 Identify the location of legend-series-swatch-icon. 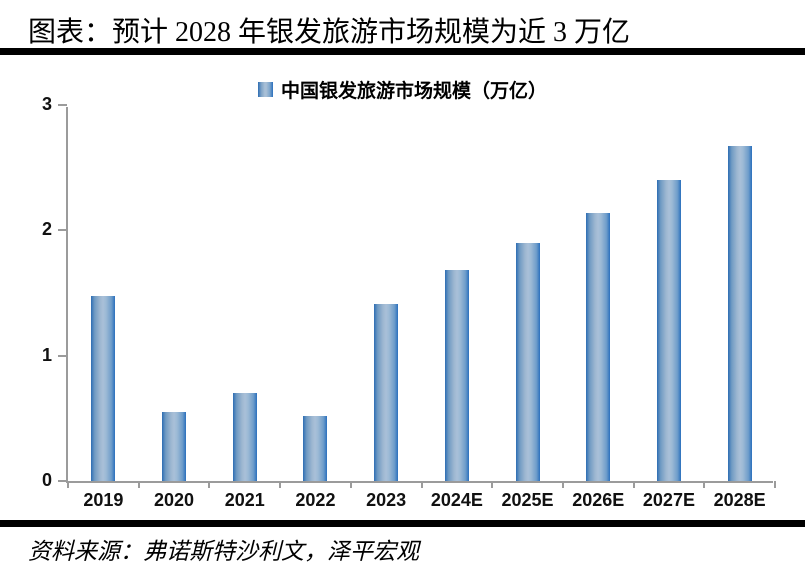
(265, 89).